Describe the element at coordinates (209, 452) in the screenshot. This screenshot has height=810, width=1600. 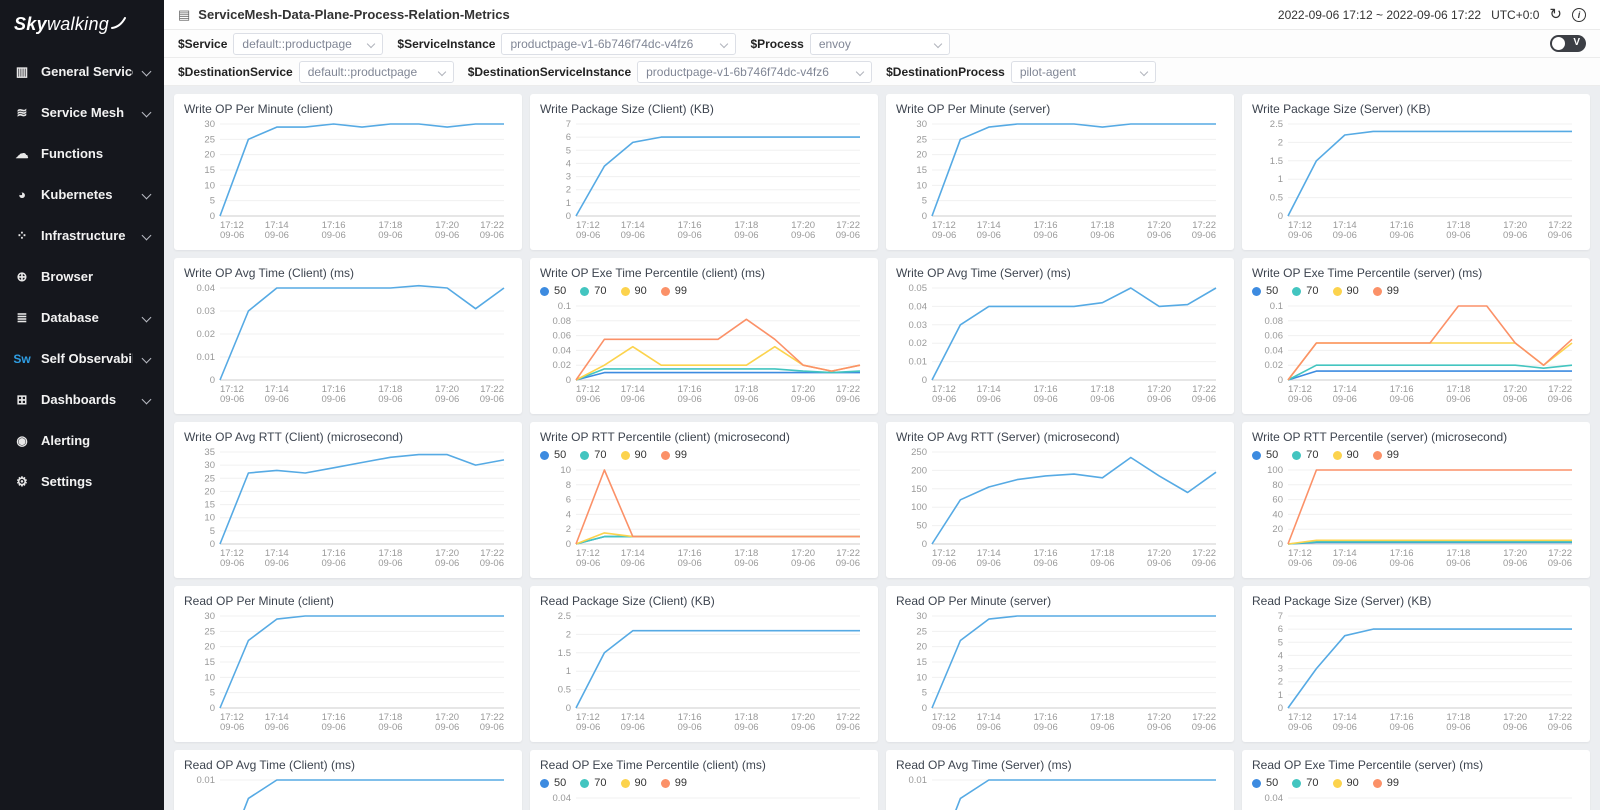
I see `svg-text: 35` at that location.